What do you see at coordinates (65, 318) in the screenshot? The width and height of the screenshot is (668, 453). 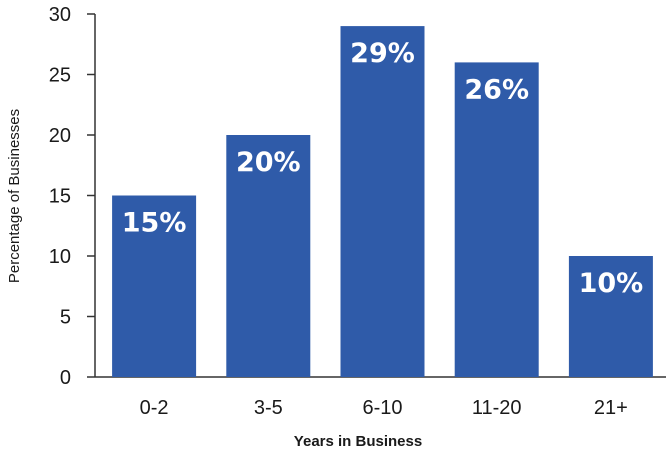 I see `y-tick-label: 5` at bounding box center [65, 318].